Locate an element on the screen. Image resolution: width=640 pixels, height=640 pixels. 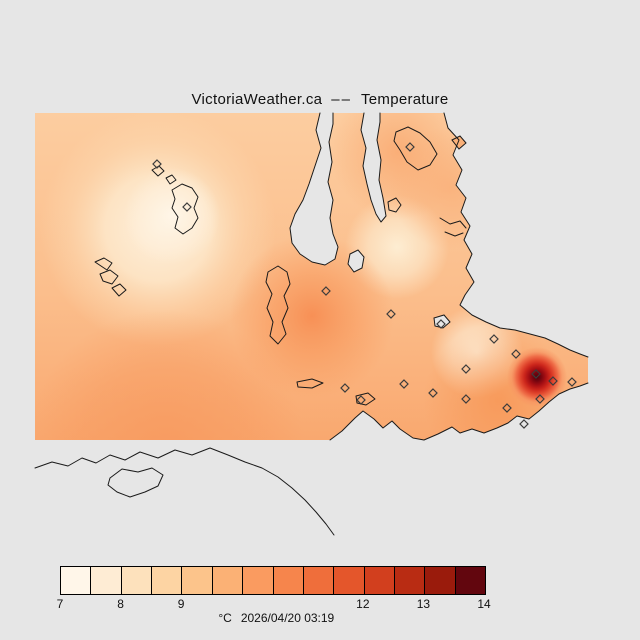
colorbar-tick-label: 12 is located at coordinates (363, 604).